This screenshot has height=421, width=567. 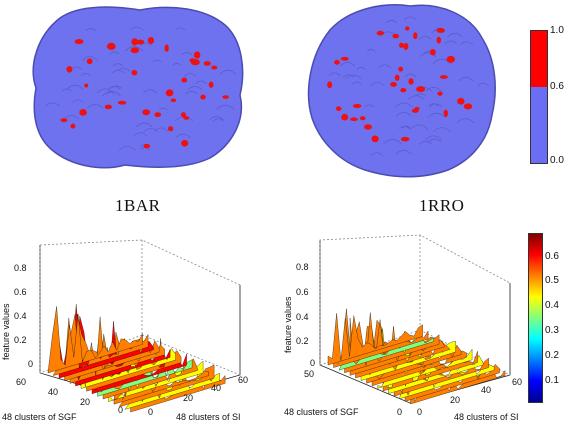 What do you see at coordinates (95, 340) in the screenshot?
I see `mesh-strip` at bounding box center [95, 340].